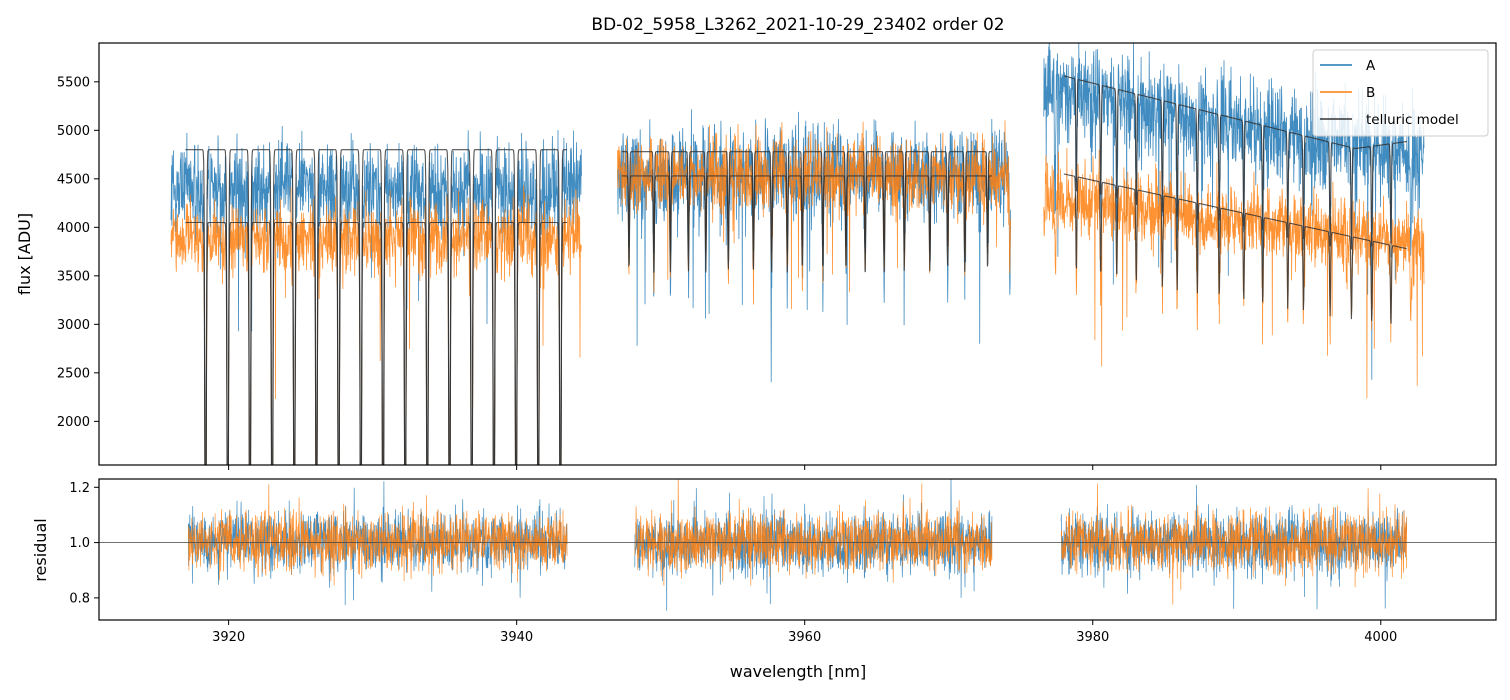  Describe the element at coordinates (516, 637) in the screenshot. I see `residual-xtick-label: 3940` at that location.